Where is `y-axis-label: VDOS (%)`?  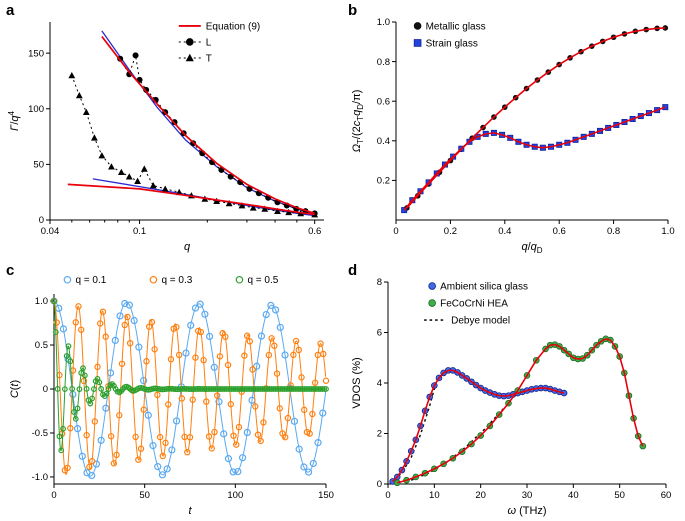 y-axis-label: VDOS (%) is located at coordinates (357, 382).